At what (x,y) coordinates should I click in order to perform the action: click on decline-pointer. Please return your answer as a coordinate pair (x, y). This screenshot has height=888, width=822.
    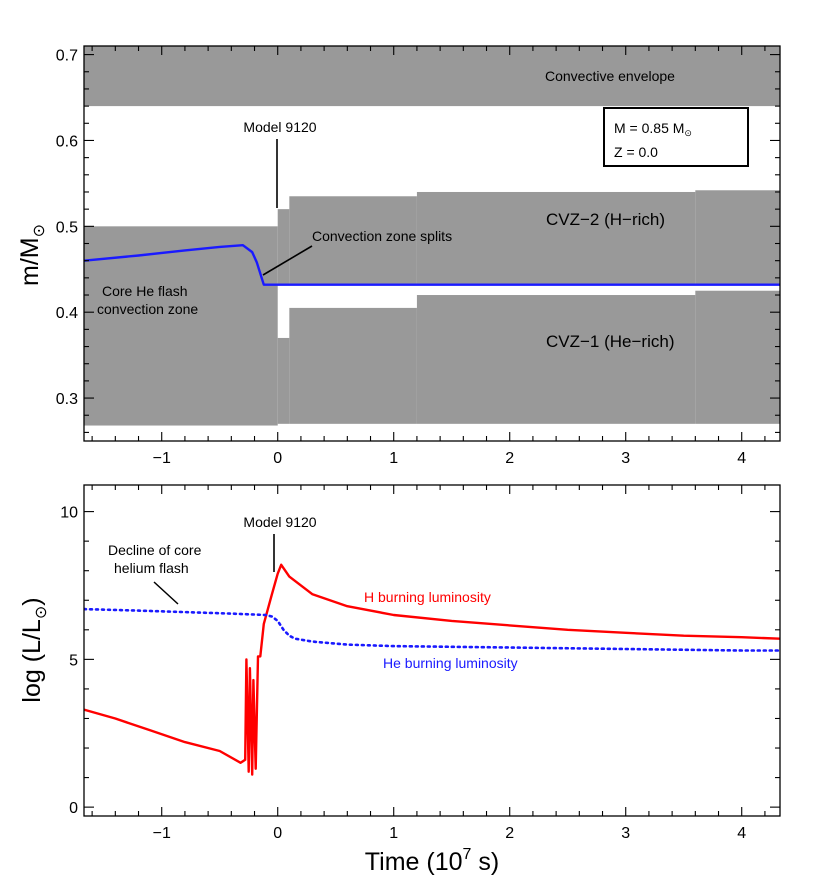
    Looking at the image, I should click on (166, 593).